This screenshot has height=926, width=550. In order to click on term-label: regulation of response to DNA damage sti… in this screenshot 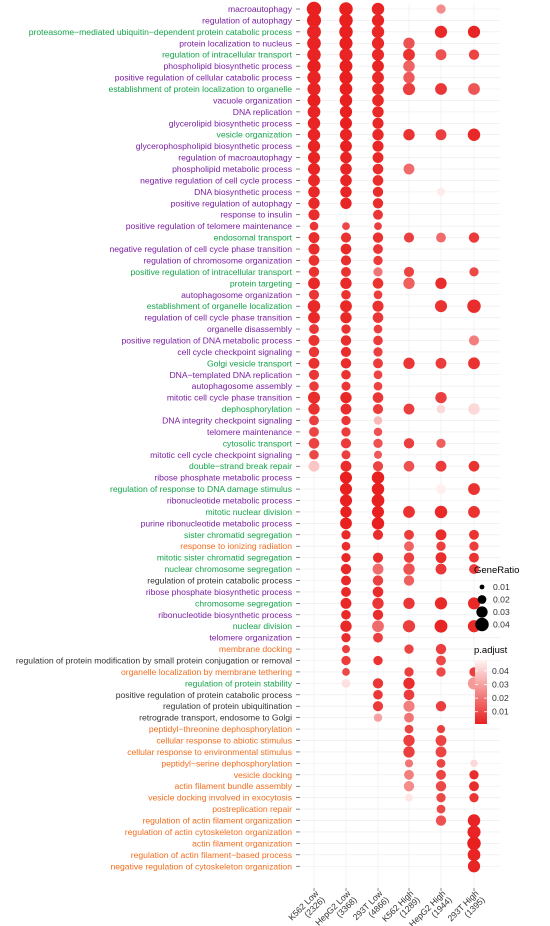, I will do `click(201, 489)`.